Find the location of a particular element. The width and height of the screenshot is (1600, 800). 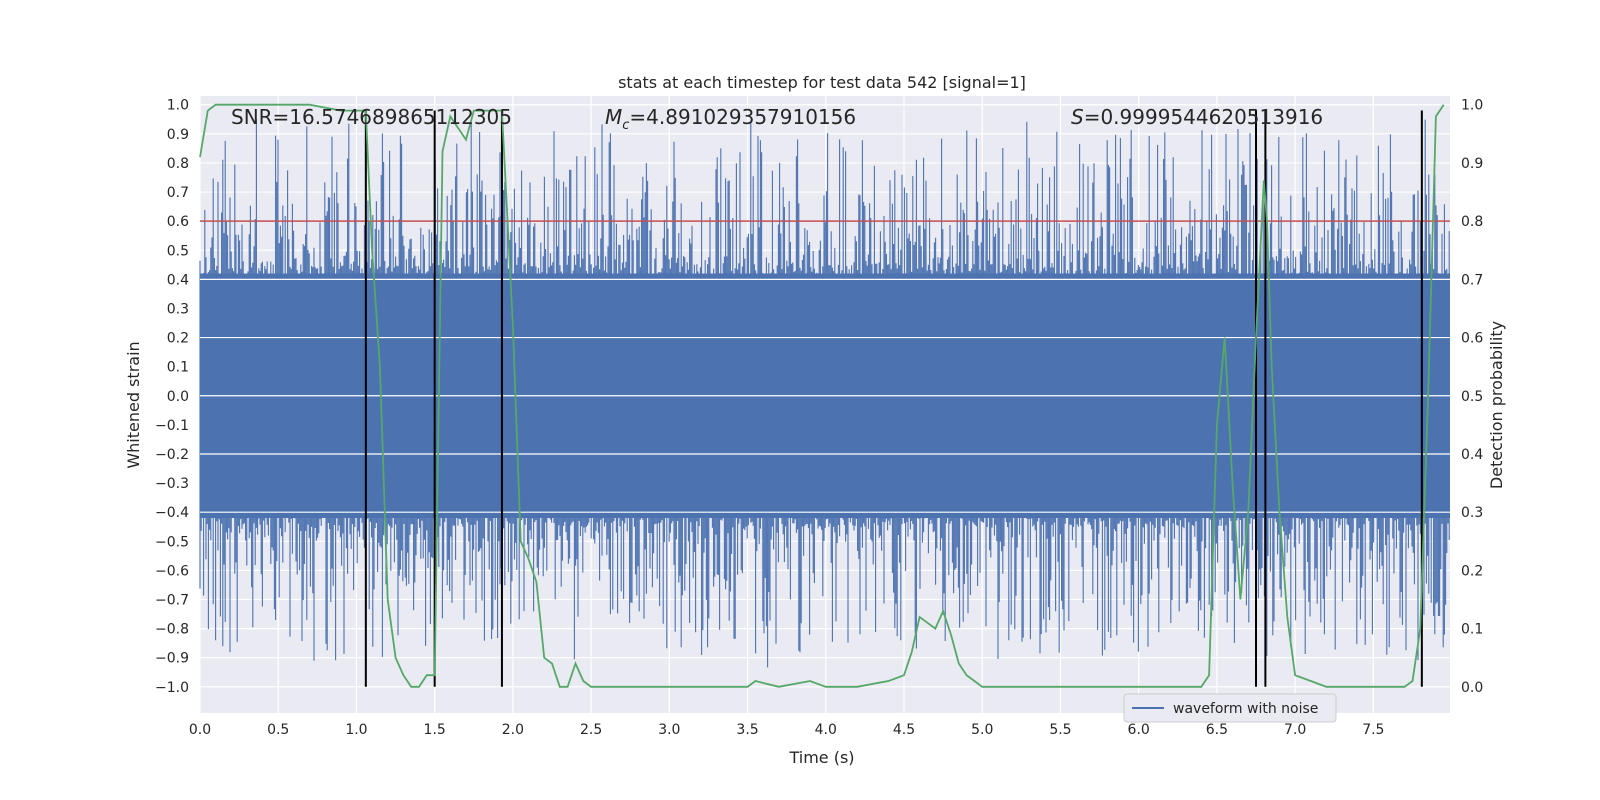

x-tick-label: 5.0 is located at coordinates (982, 730).